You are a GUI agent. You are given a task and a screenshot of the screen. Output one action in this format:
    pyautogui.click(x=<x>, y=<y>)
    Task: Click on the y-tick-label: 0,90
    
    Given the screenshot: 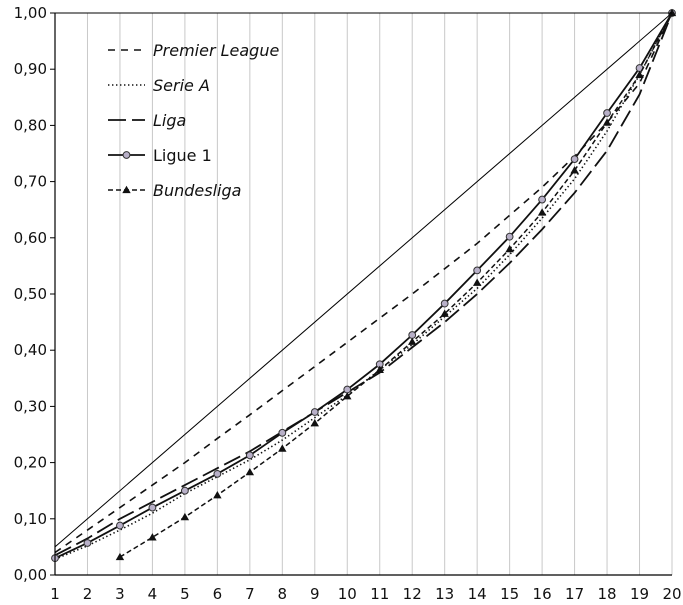 What is the action you would take?
    pyautogui.click(x=30, y=69)
    